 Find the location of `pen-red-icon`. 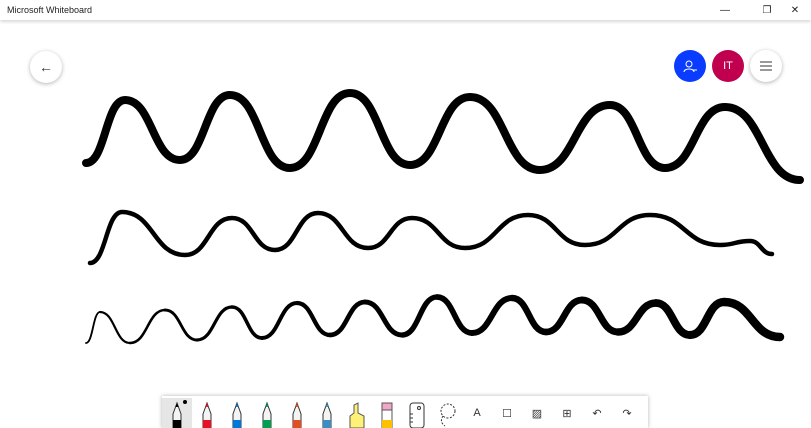

pen-red-icon is located at coordinates (207, 414).